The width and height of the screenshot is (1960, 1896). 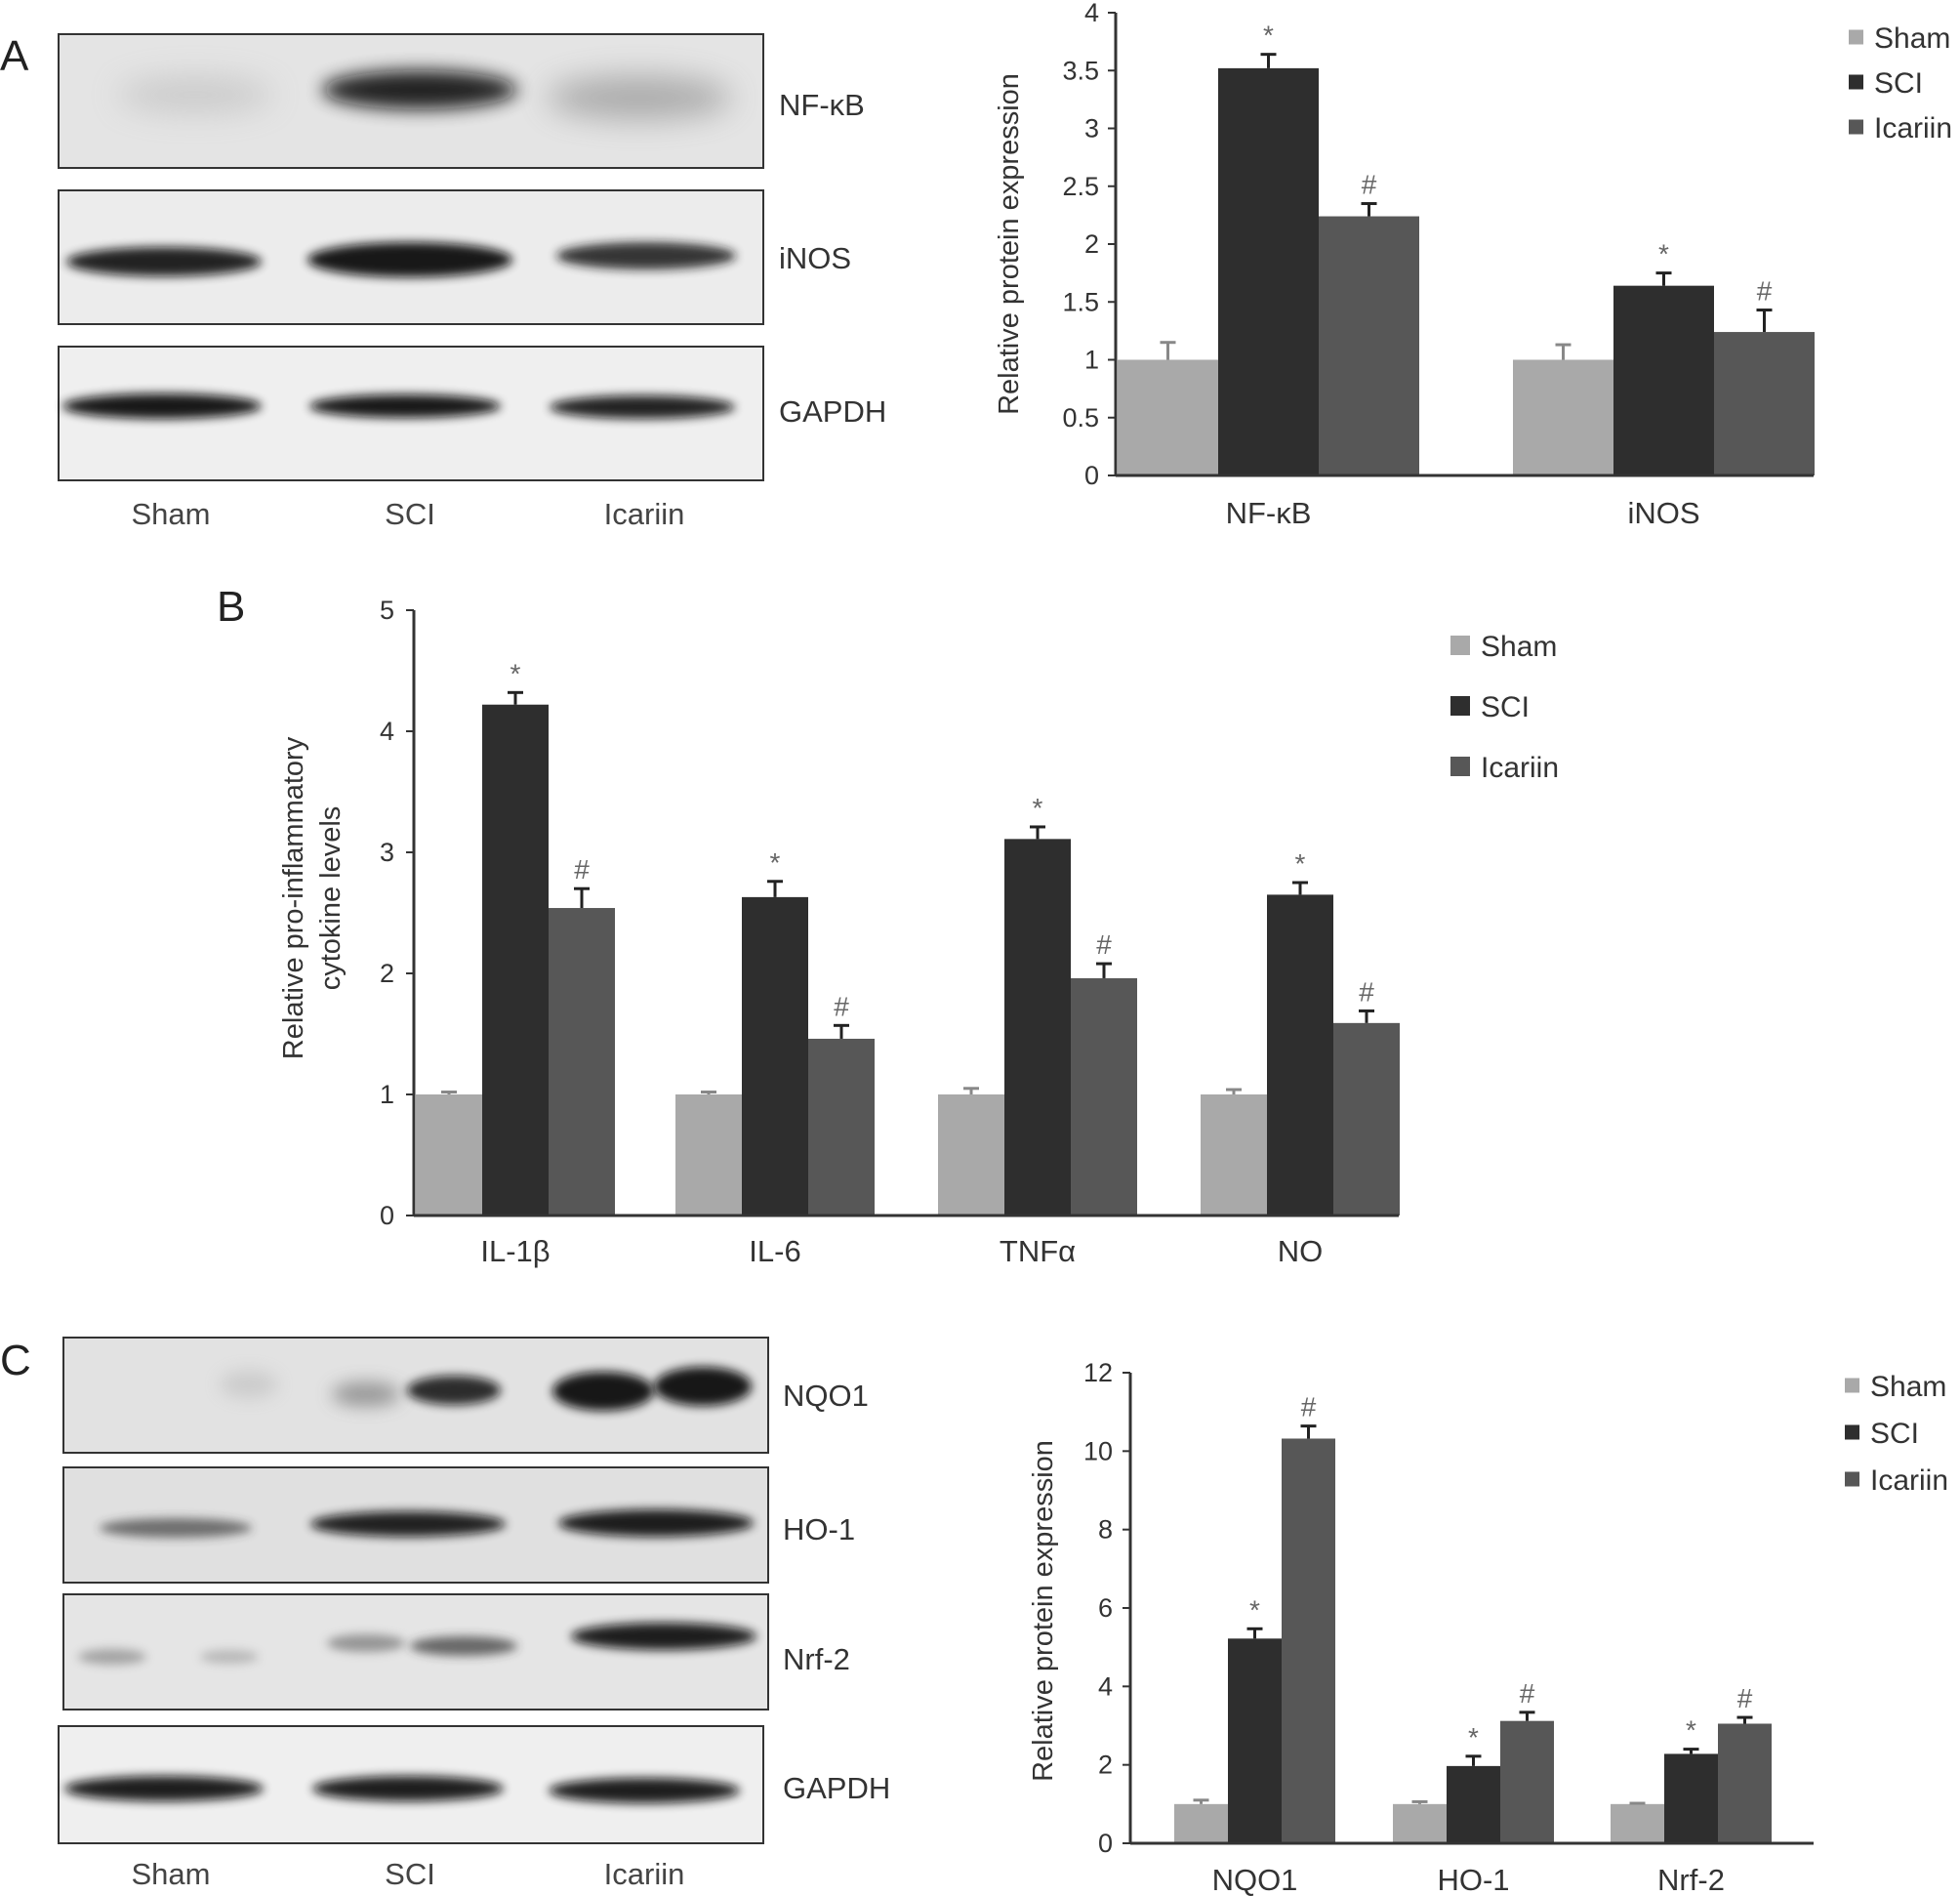 What do you see at coordinates (1098, 1372) in the screenshot?
I see `y-tick-label: 12` at bounding box center [1098, 1372].